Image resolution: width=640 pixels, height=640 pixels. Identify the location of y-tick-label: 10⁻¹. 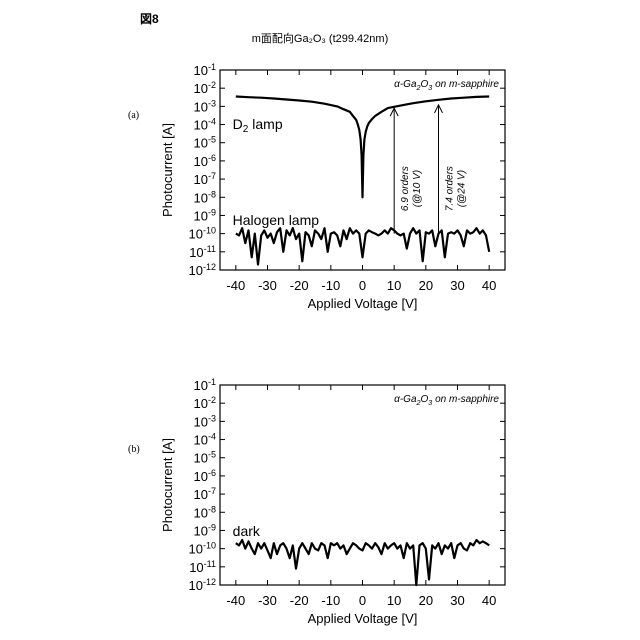
(205, 385).